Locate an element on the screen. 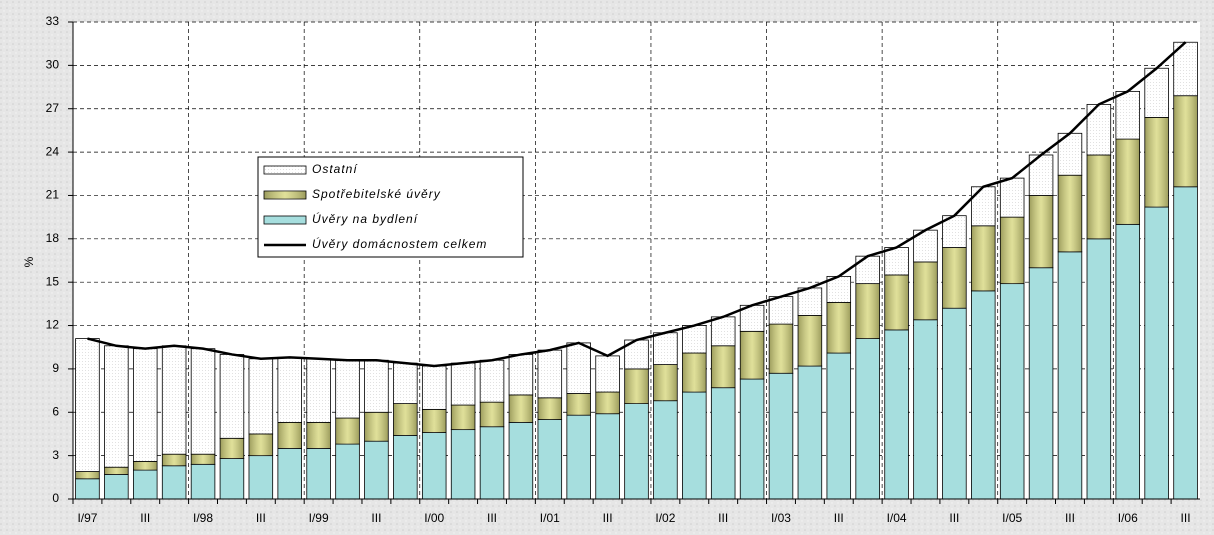 The image size is (1214, 535). y-tick-label: 3 is located at coordinates (55, 455).